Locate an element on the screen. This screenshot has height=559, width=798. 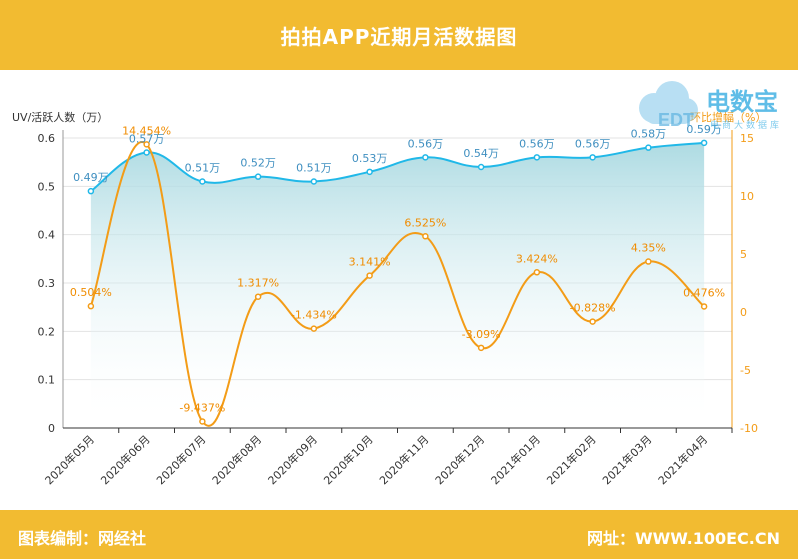
cloud-icon is located at coordinates (668, 102).